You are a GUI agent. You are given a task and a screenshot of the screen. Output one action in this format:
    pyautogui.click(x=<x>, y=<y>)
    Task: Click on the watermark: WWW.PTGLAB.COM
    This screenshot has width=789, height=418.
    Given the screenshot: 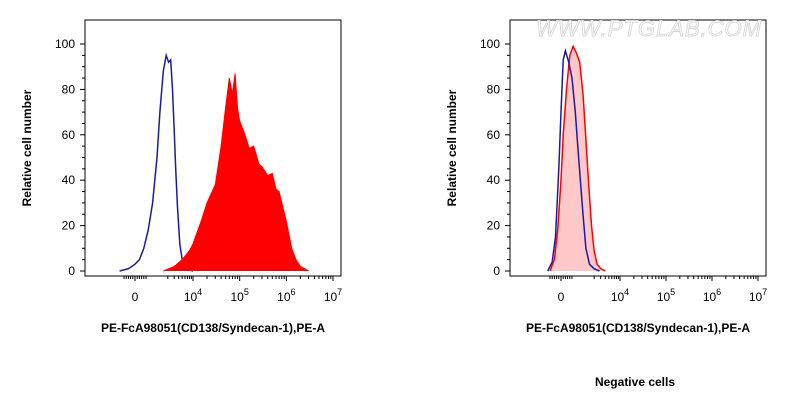 What is the action you would take?
    pyautogui.click(x=649, y=28)
    